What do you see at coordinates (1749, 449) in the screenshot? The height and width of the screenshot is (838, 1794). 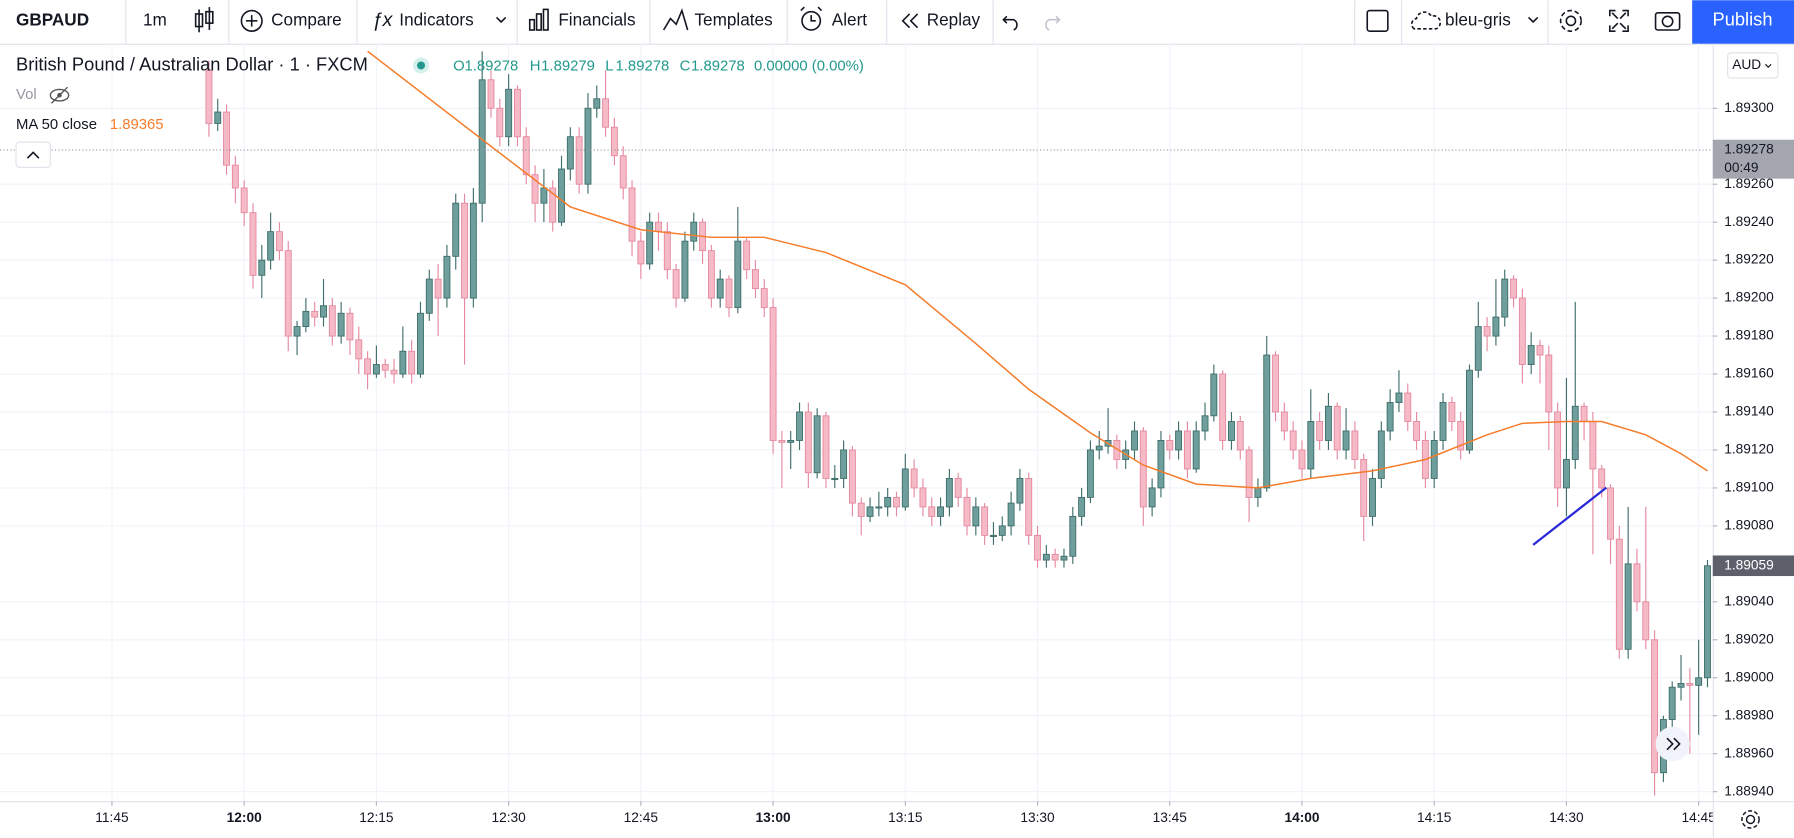 I see `y-tick-label: 1.89120` at bounding box center [1749, 449].